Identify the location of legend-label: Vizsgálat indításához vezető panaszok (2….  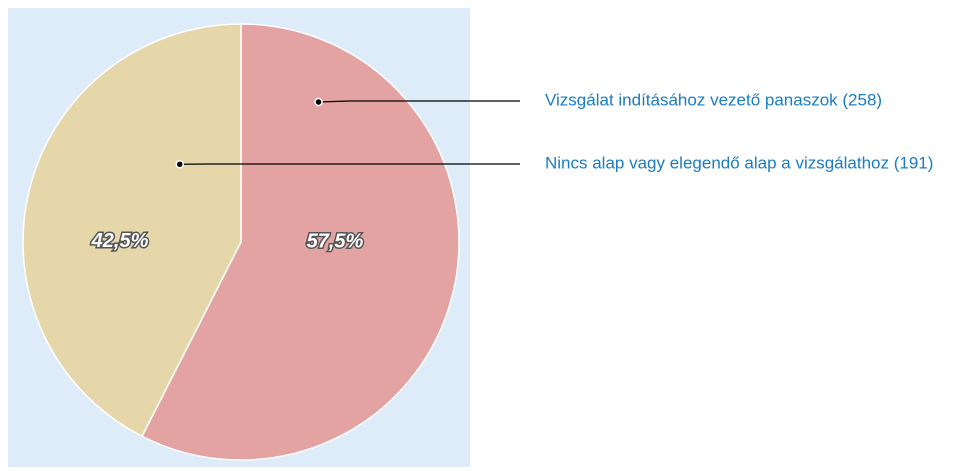
(713, 99).